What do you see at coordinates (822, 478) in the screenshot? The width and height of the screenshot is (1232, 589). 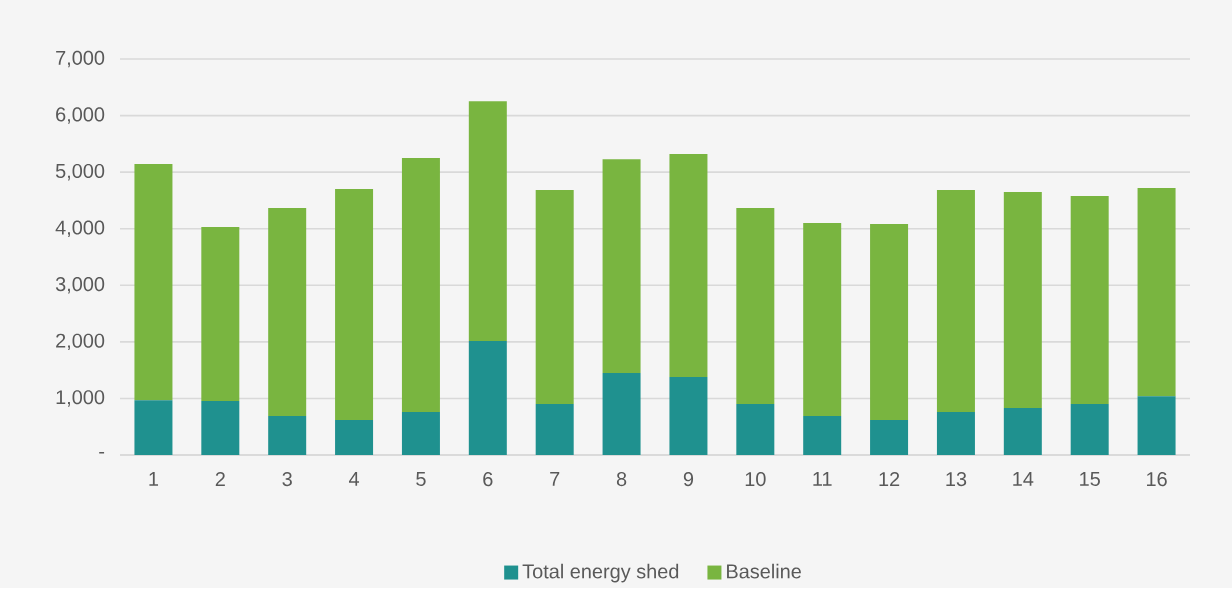 I see `x-tick-label: 11` at bounding box center [822, 478].